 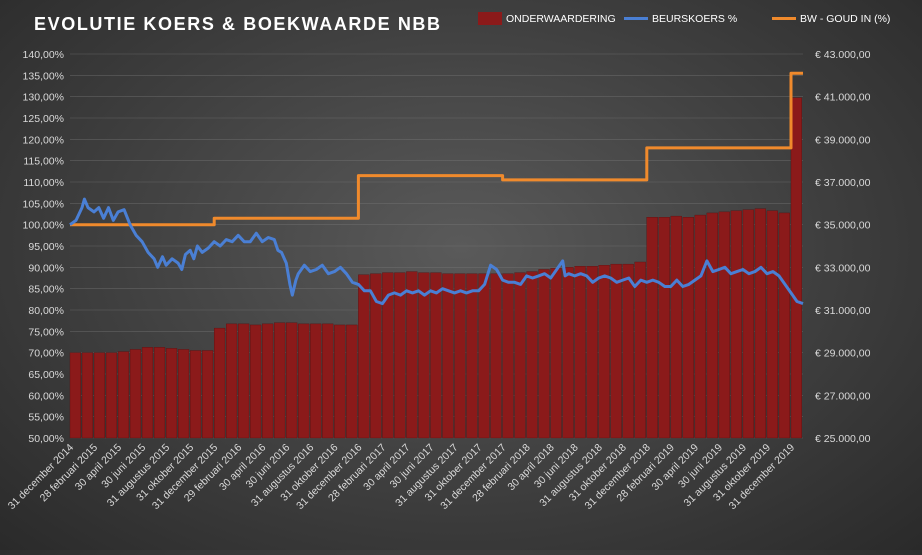 What do you see at coordinates (694, 19) in the screenshot?
I see `legend-label: BEURSKOERS %` at bounding box center [694, 19].